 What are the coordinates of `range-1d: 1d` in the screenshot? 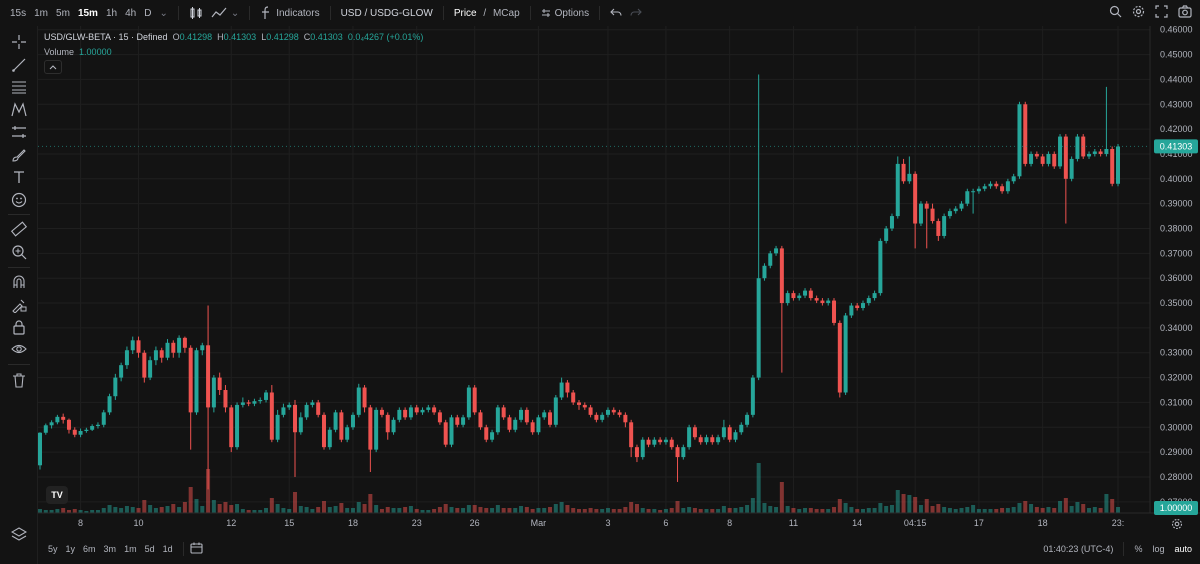 It's located at (167, 549).